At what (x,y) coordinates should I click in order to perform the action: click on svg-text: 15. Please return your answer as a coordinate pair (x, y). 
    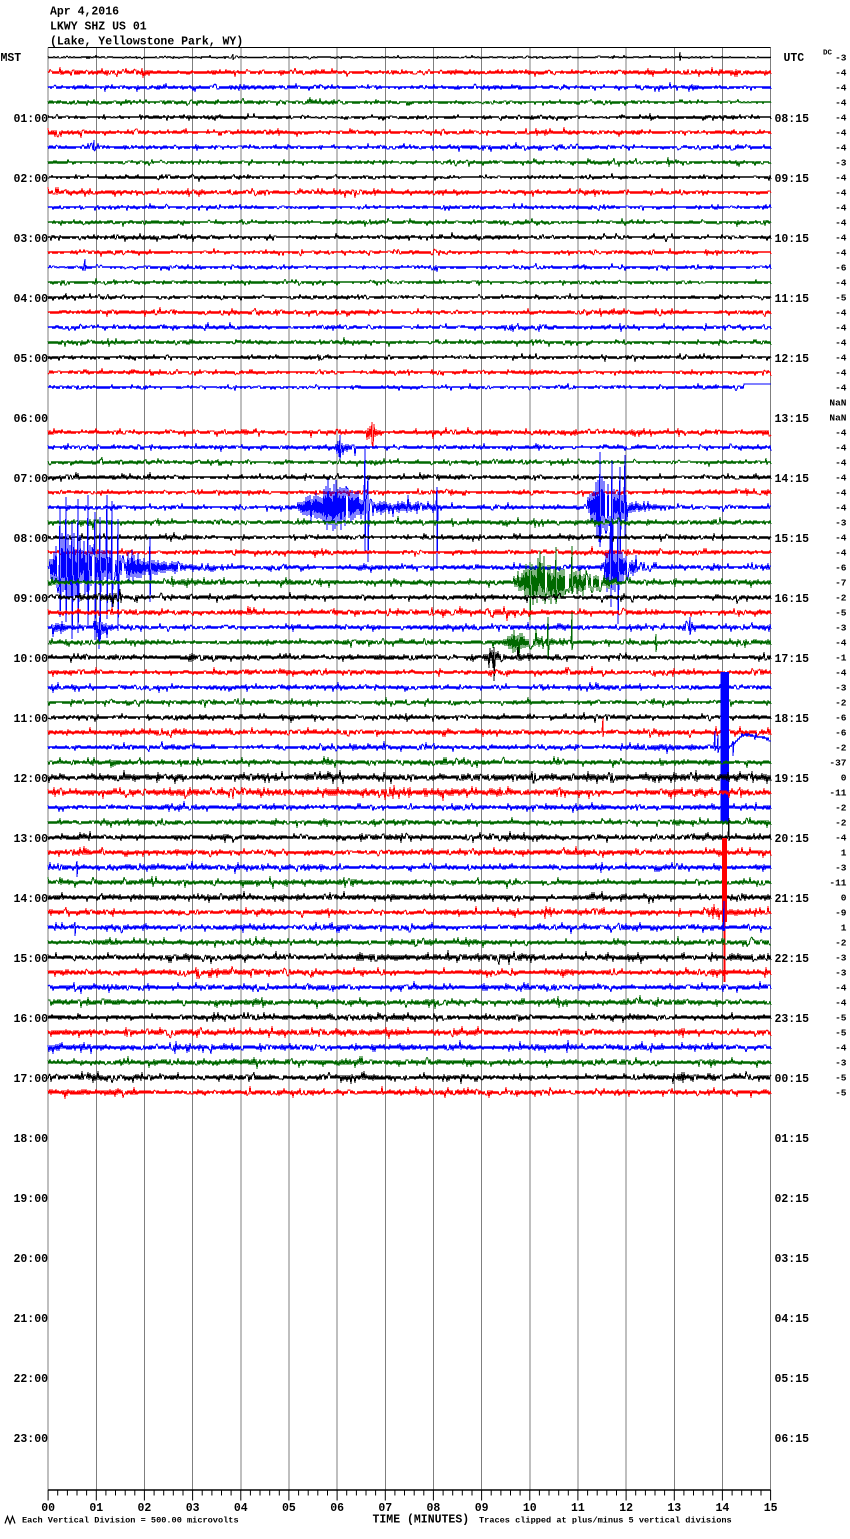
    Looking at the image, I should click on (771, 1508).